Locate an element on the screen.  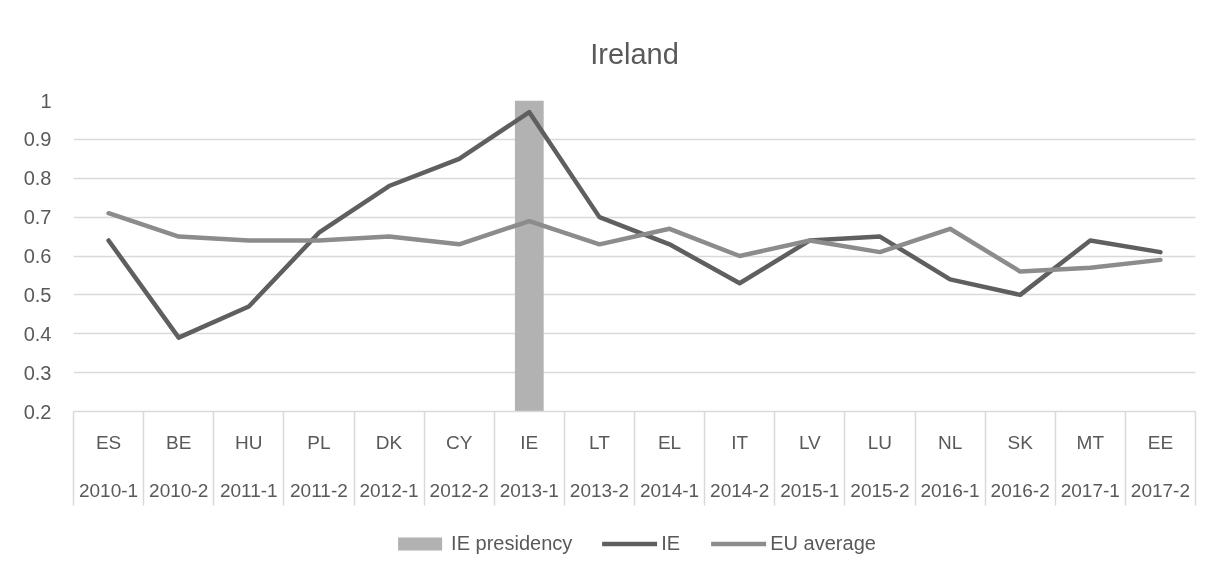
category-label: MT 2017-1 is located at coordinates (1090, 466).